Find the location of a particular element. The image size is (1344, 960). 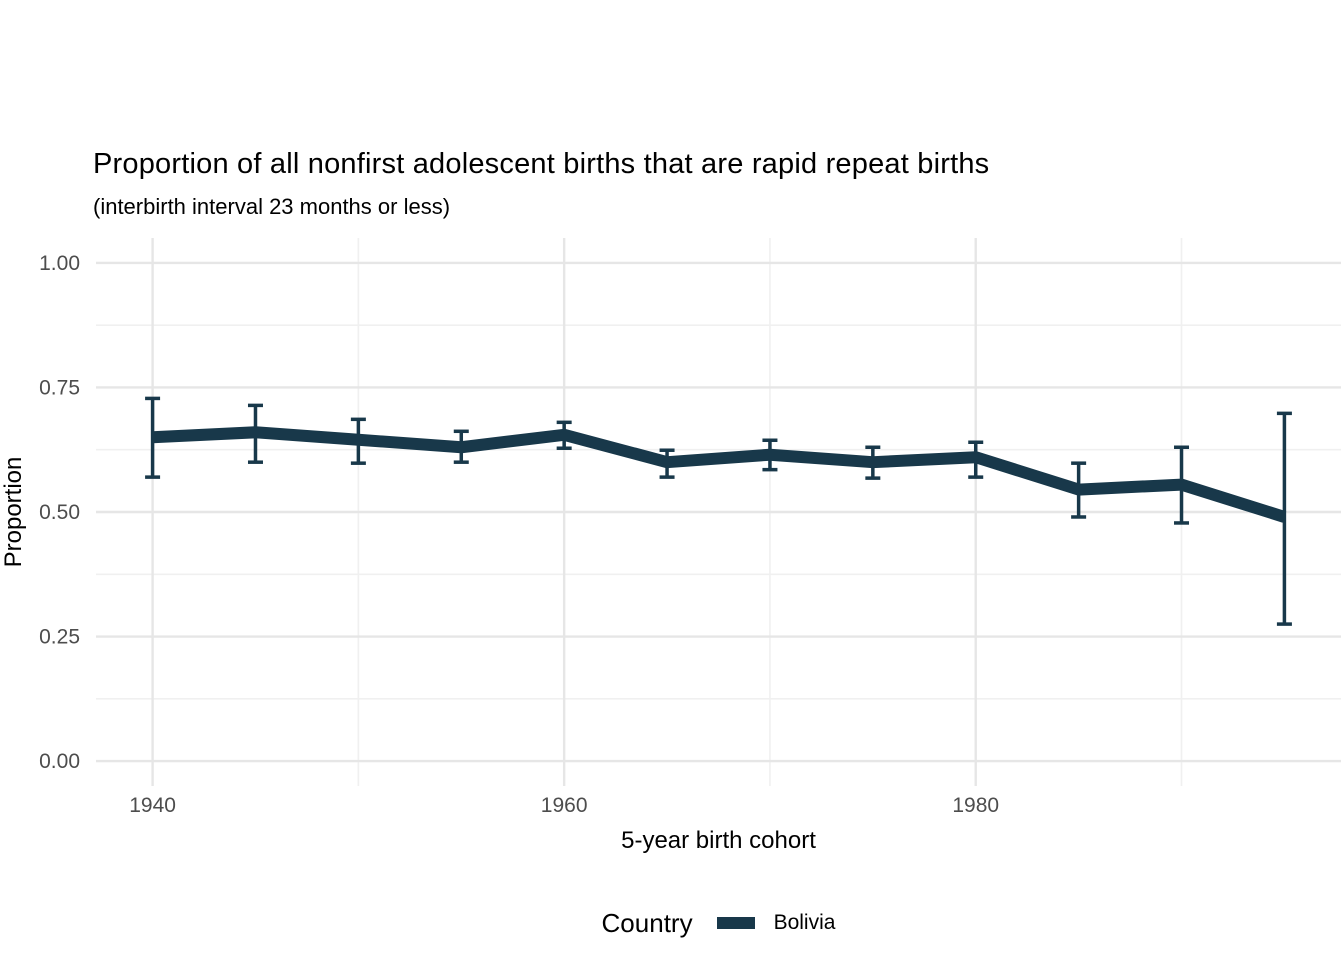

y-tick-label: 0.00 is located at coordinates (59, 761).